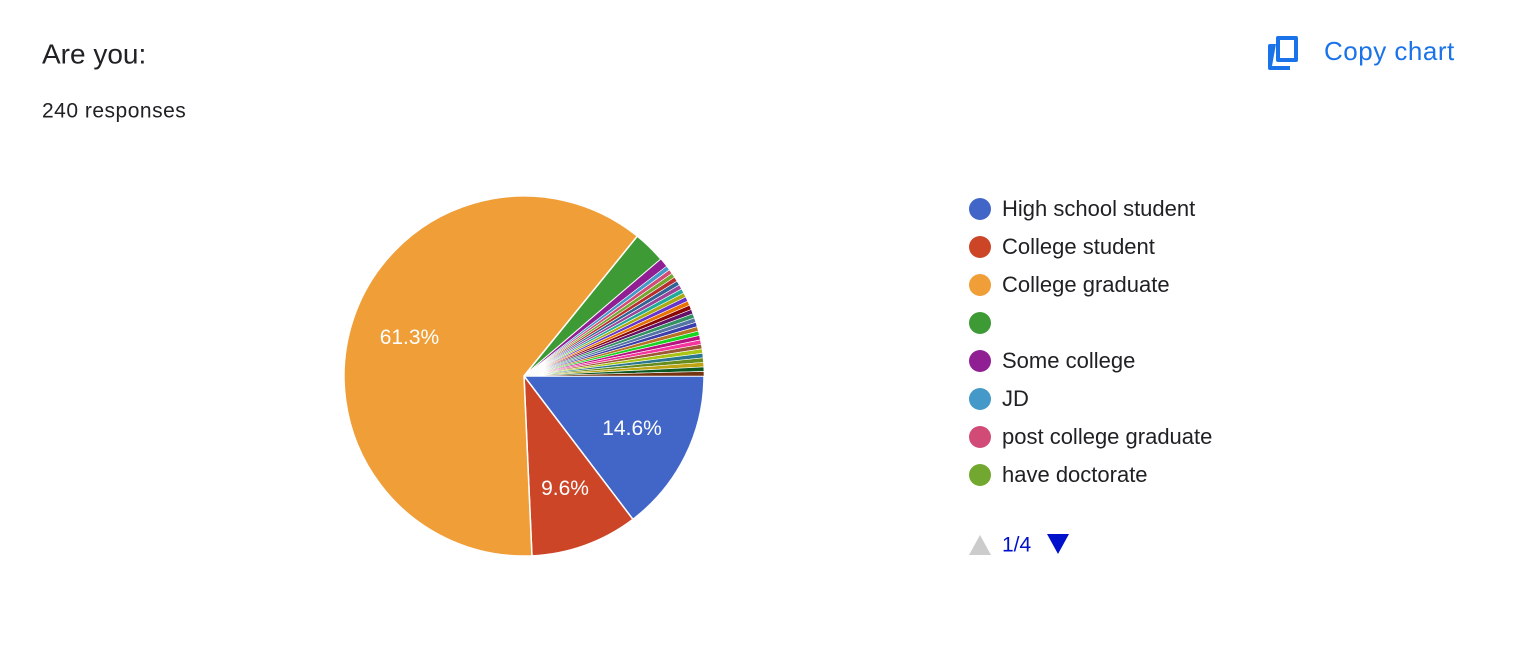 The image size is (1526, 654). I want to click on pie: 14.6% 9.6% 61.3%, so click(524, 376).